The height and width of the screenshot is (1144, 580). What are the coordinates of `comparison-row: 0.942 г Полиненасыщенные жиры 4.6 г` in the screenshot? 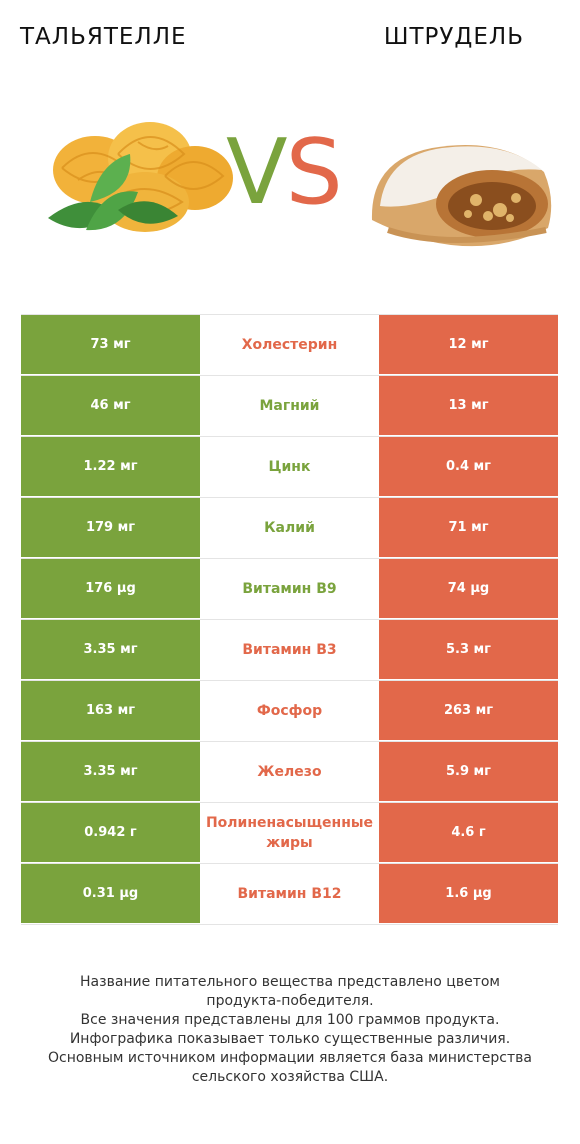 It's located at (289, 833).